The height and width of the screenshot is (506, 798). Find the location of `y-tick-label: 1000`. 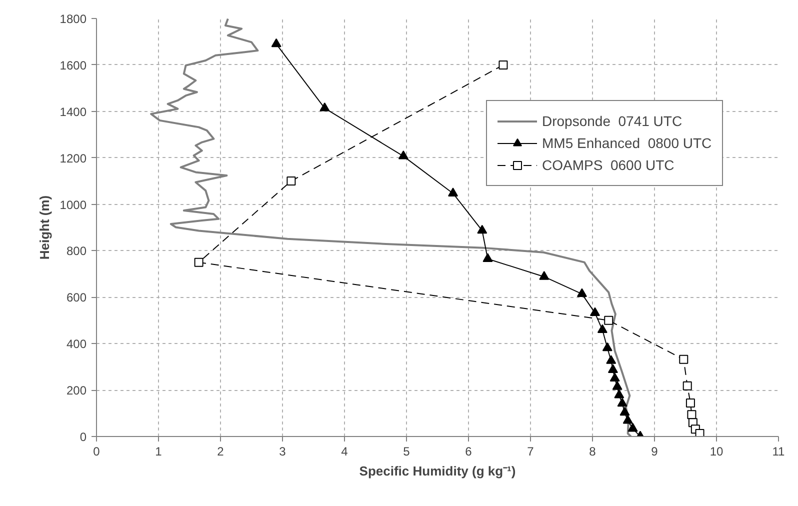

y-tick-label: 1000 is located at coordinates (73, 205).